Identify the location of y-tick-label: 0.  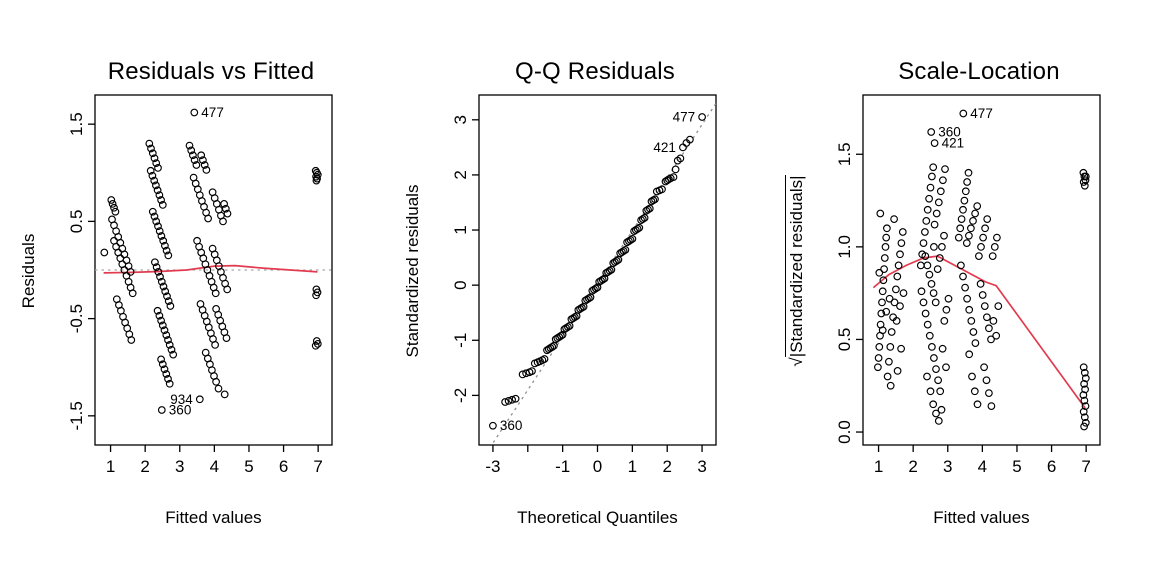
(460, 284).